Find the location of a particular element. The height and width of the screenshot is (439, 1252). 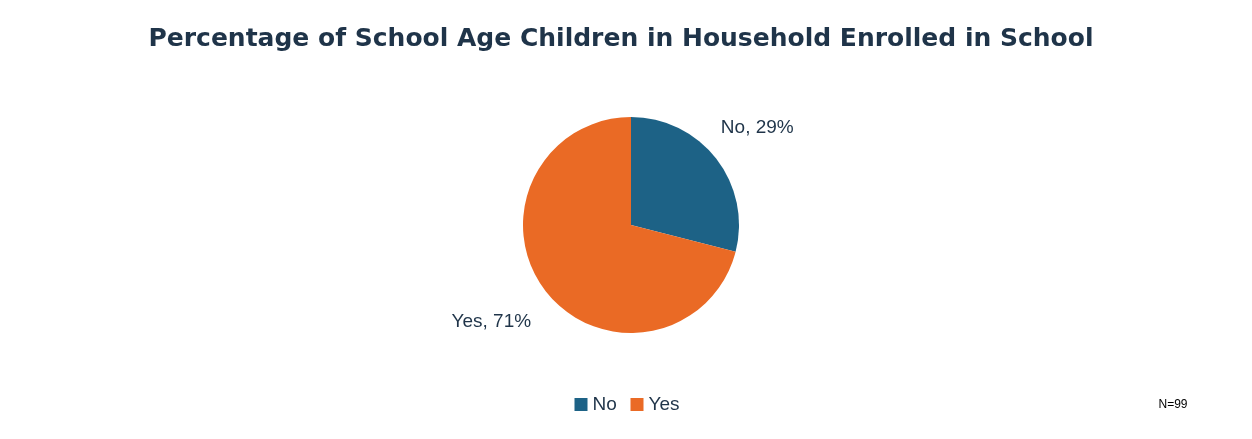

text: N=99 is located at coordinates (1173, 404).